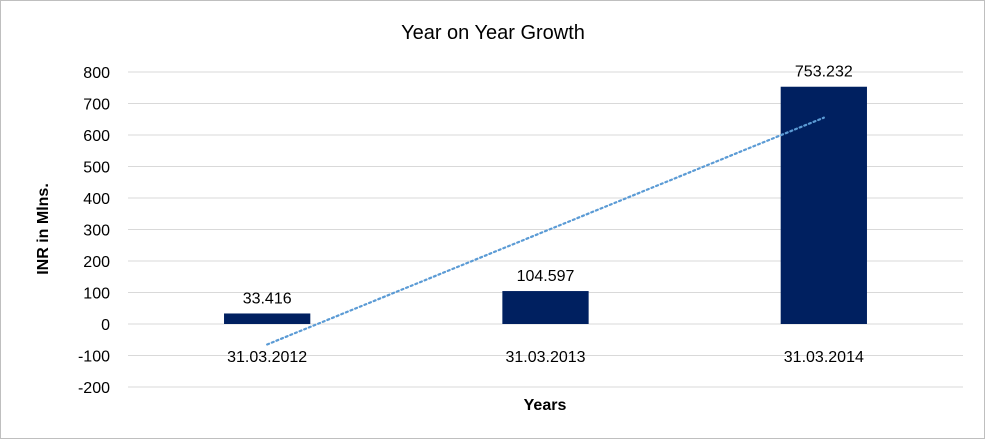  I want to click on y-tick-label: 700, so click(96, 105).